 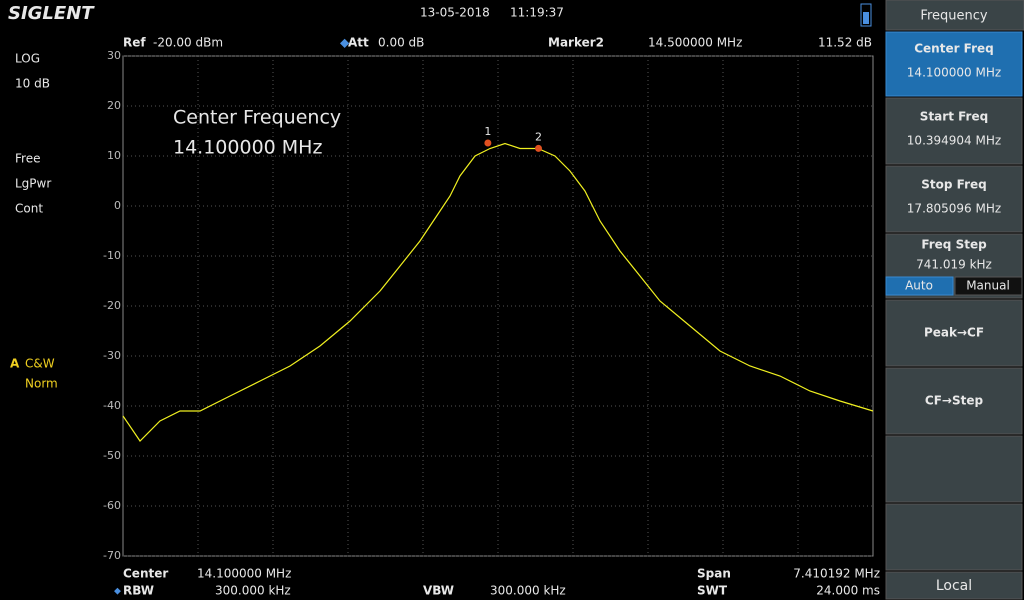 I want to click on center-value: 14.100000 MHz, so click(x=244, y=574).